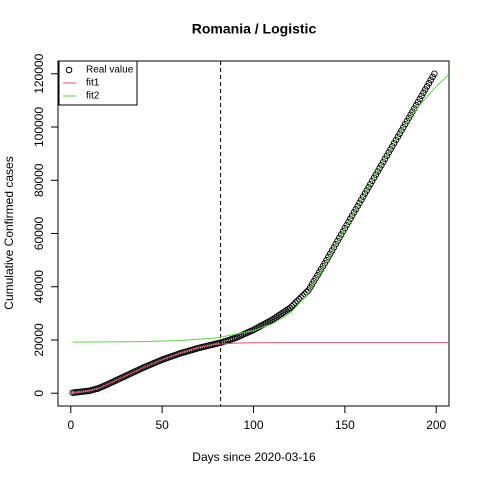 This screenshot has height=480, width=480. What do you see at coordinates (93, 96) in the screenshot?
I see `legend-label: fit2` at bounding box center [93, 96].